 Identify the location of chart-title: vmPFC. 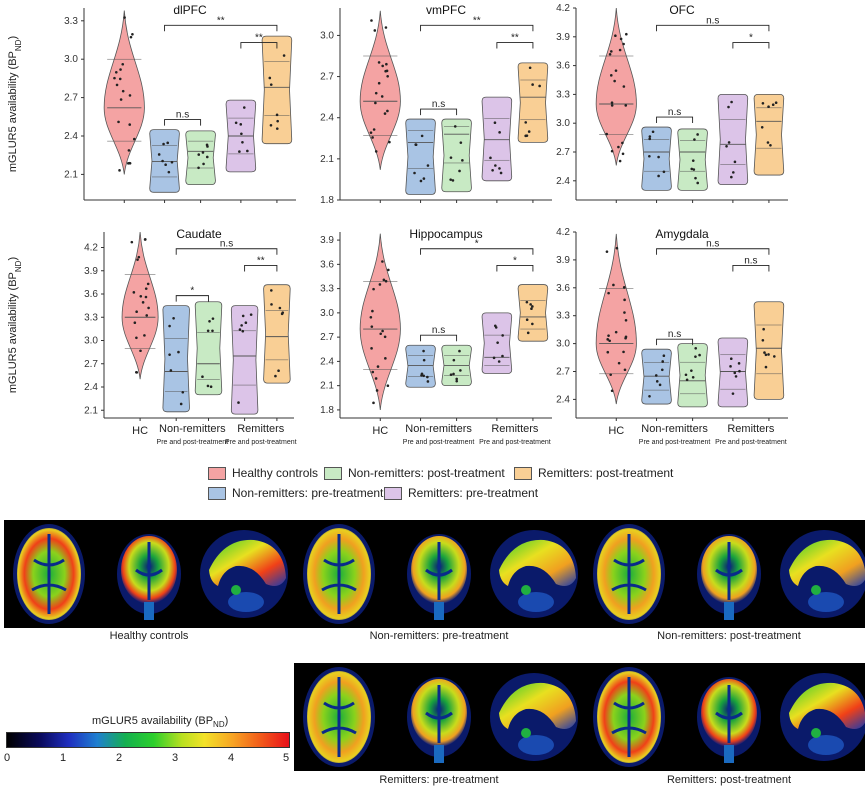
(446, 10).